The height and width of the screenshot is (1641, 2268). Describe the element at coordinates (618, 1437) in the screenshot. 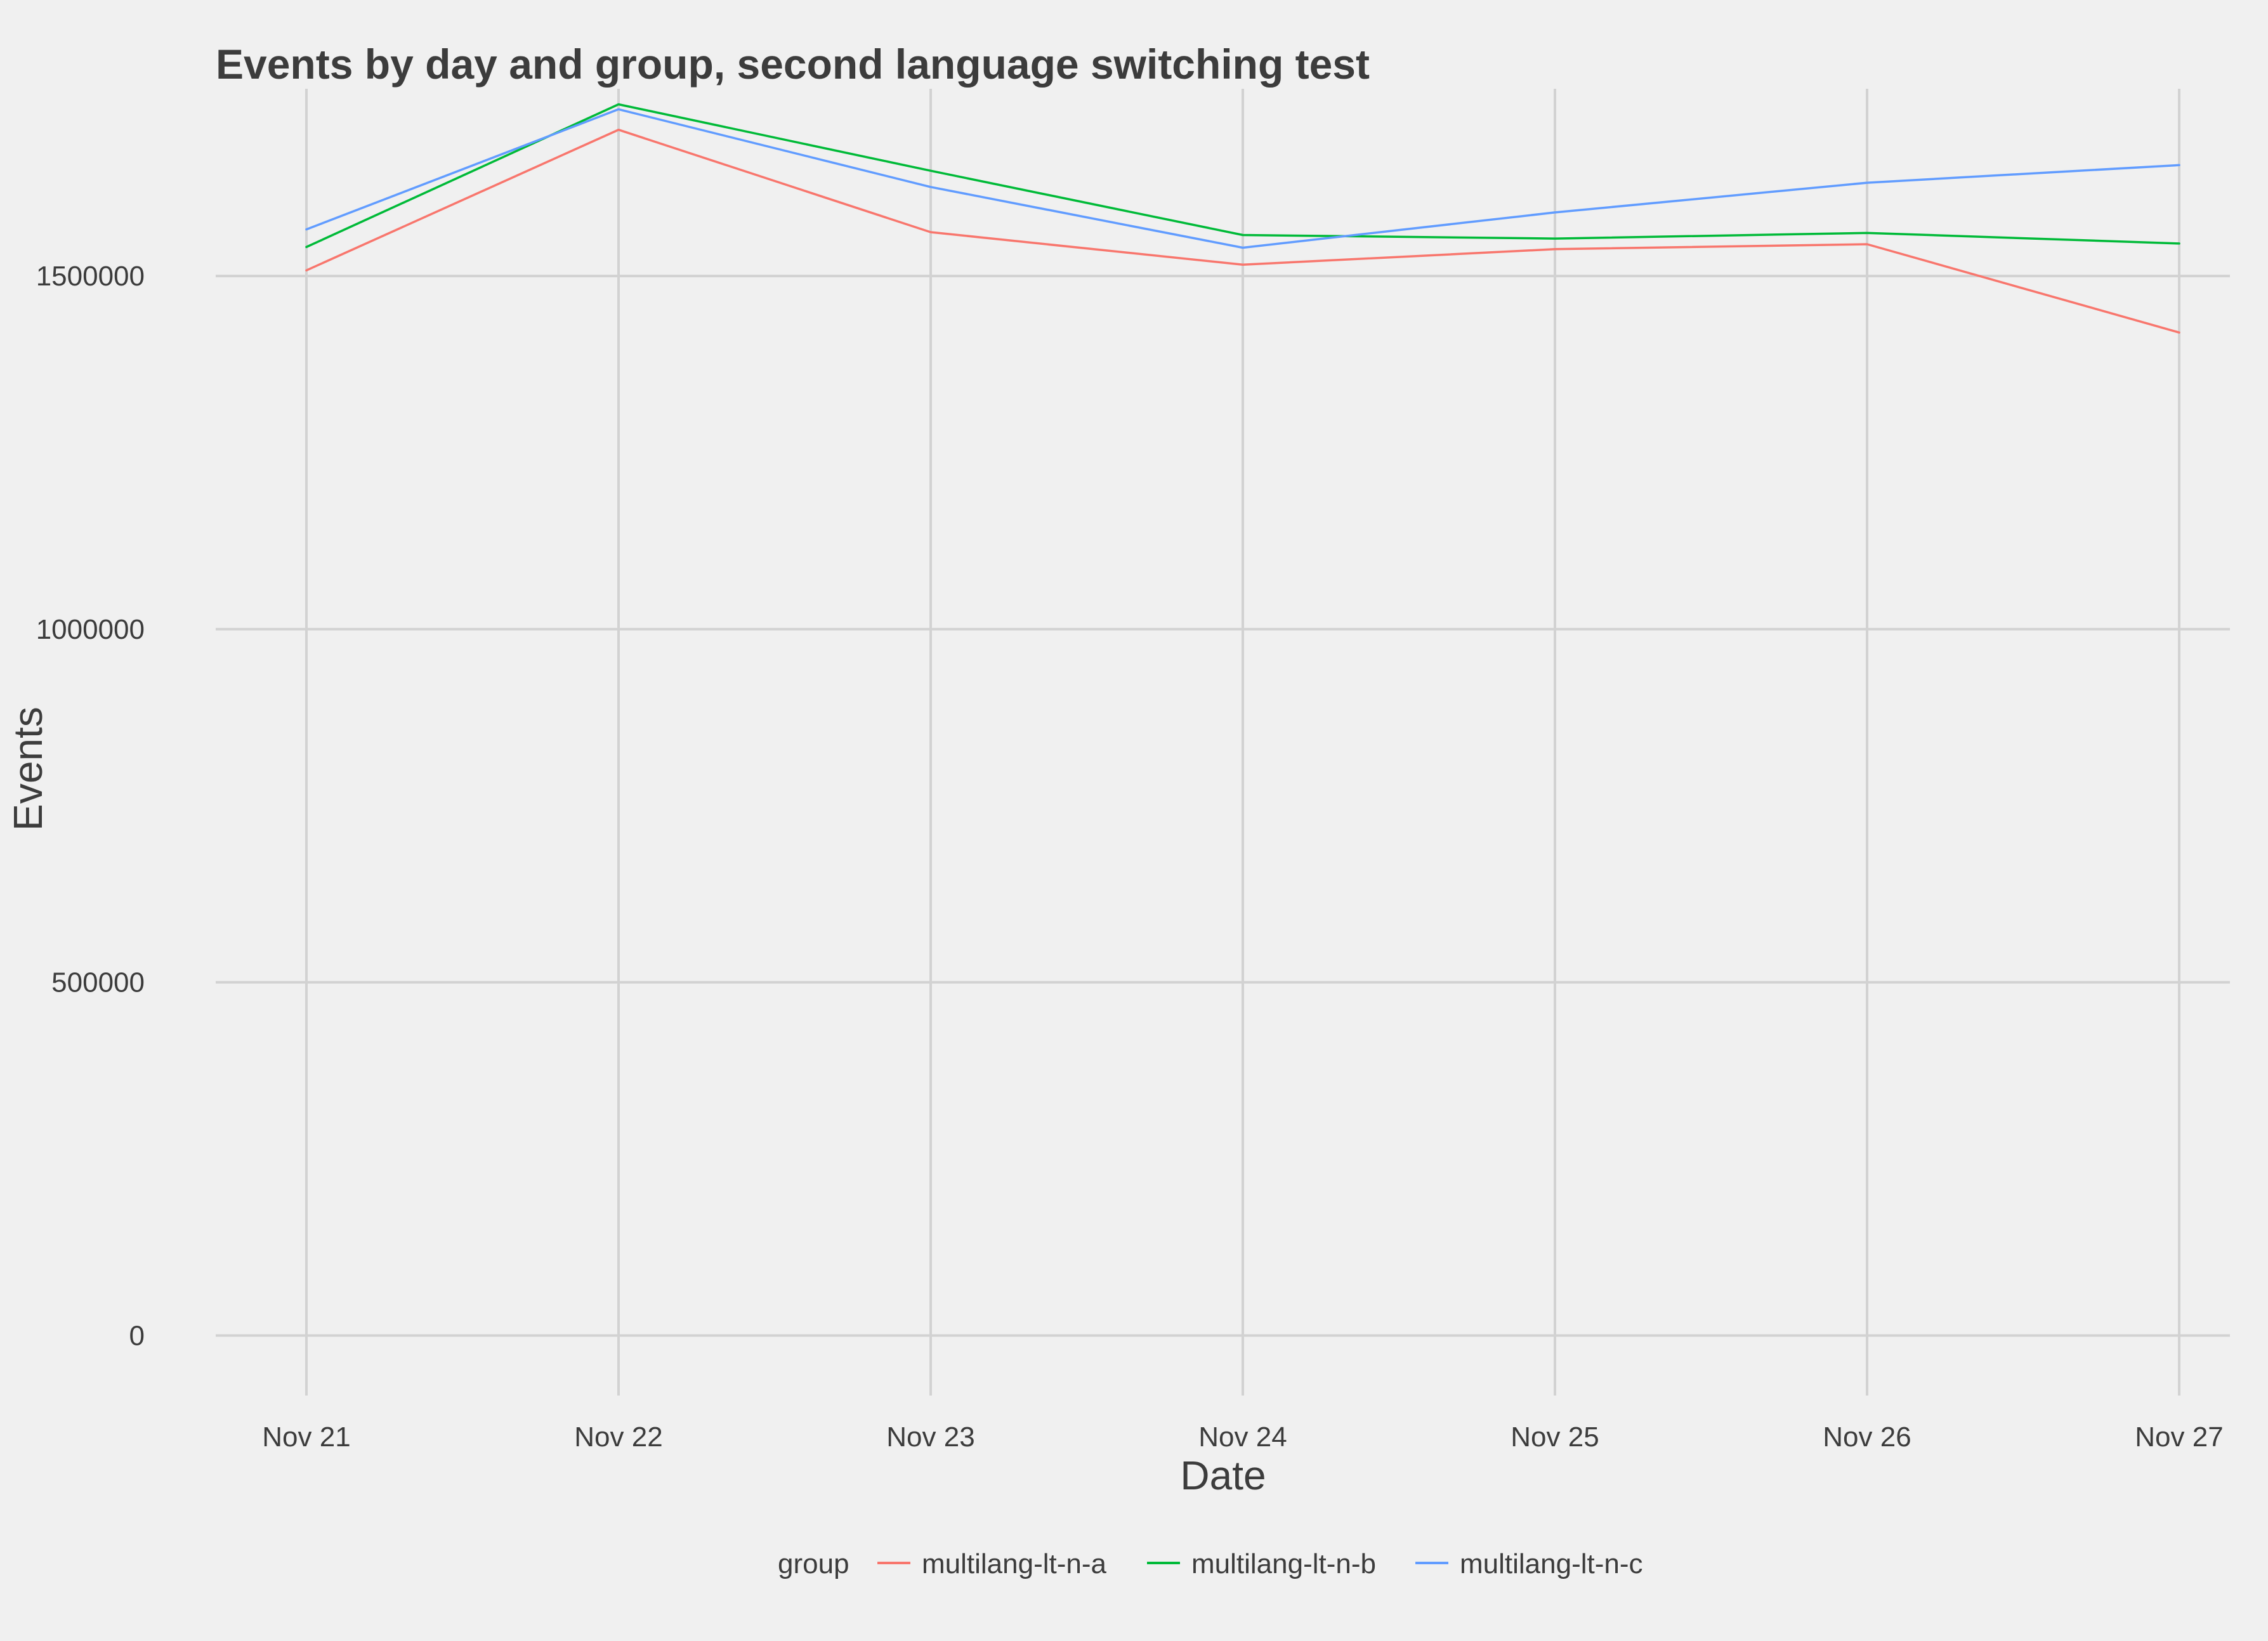

I see `x-tick-label: Nov 22` at that location.